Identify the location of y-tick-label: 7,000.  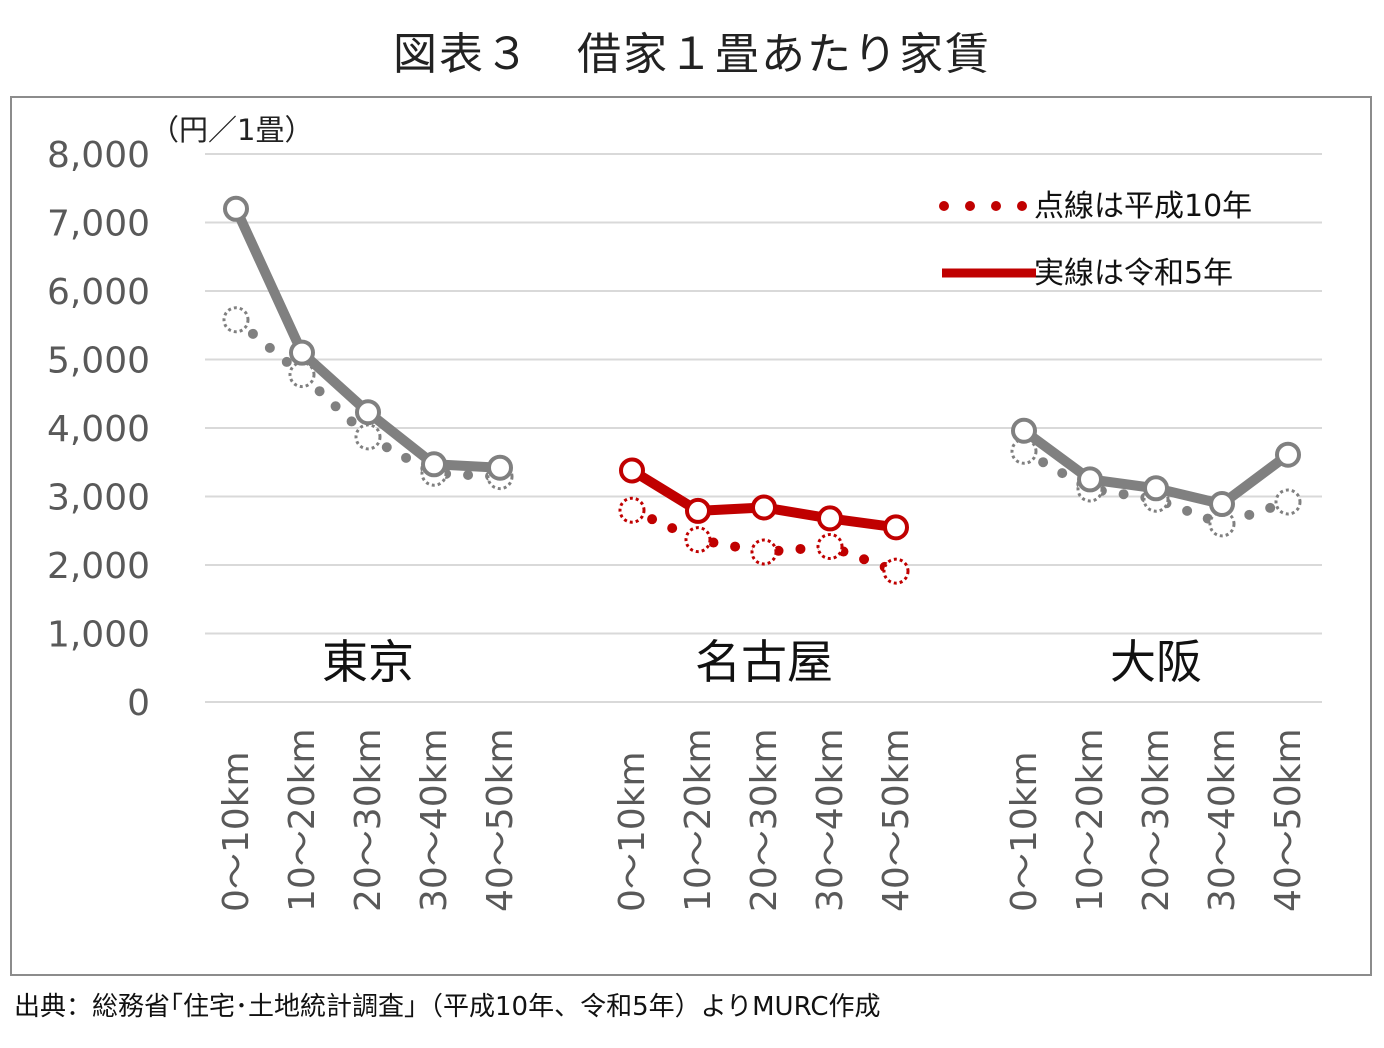
(98, 224).